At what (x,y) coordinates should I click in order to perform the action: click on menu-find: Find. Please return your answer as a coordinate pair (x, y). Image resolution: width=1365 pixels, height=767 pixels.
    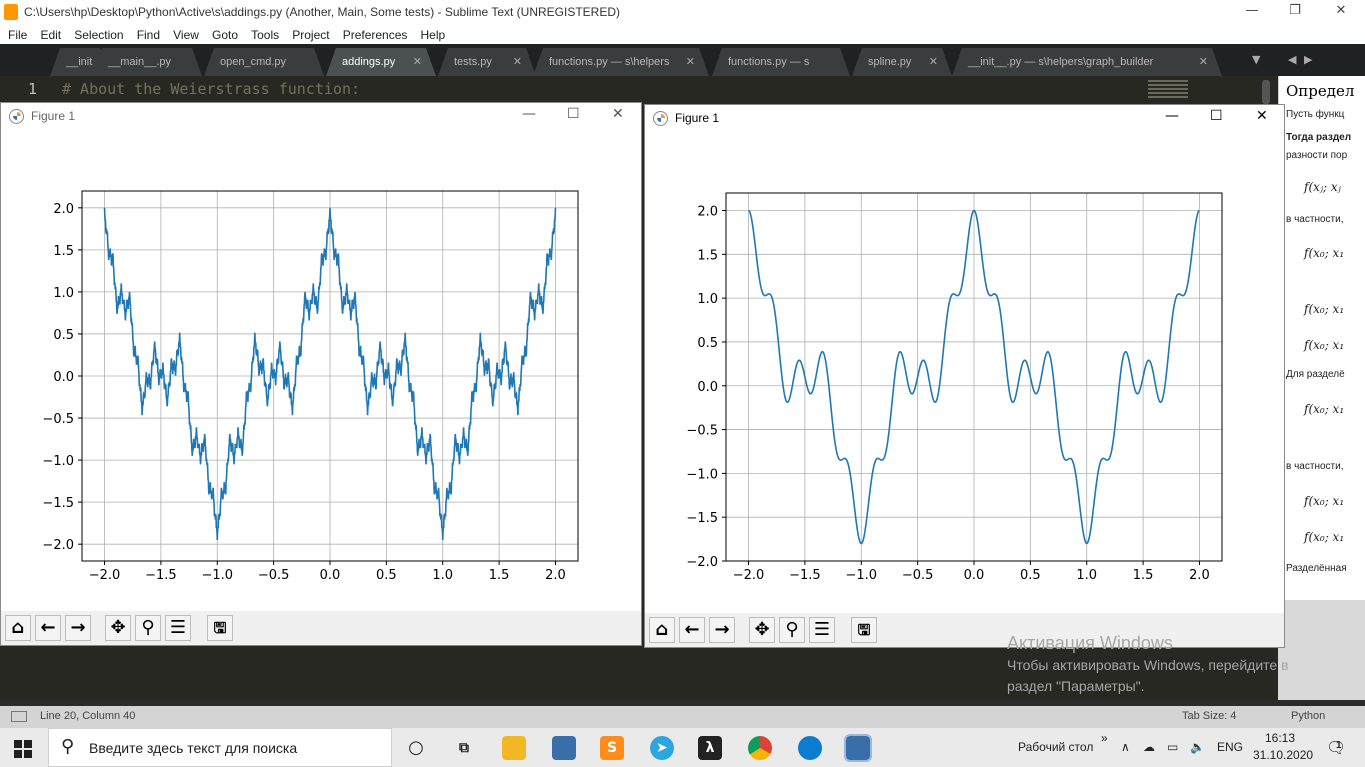
    Looking at the image, I should click on (148, 35).